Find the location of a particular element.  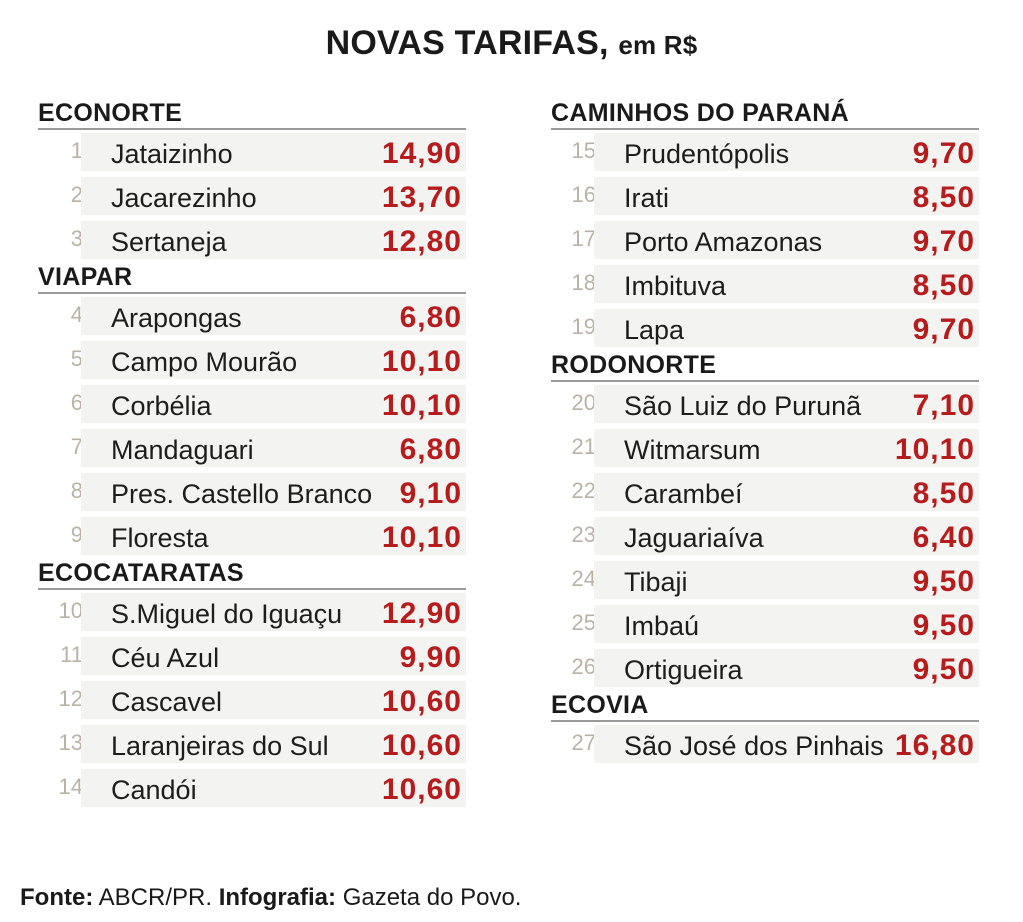

toll-price: 7,10 is located at coordinates (943, 405).